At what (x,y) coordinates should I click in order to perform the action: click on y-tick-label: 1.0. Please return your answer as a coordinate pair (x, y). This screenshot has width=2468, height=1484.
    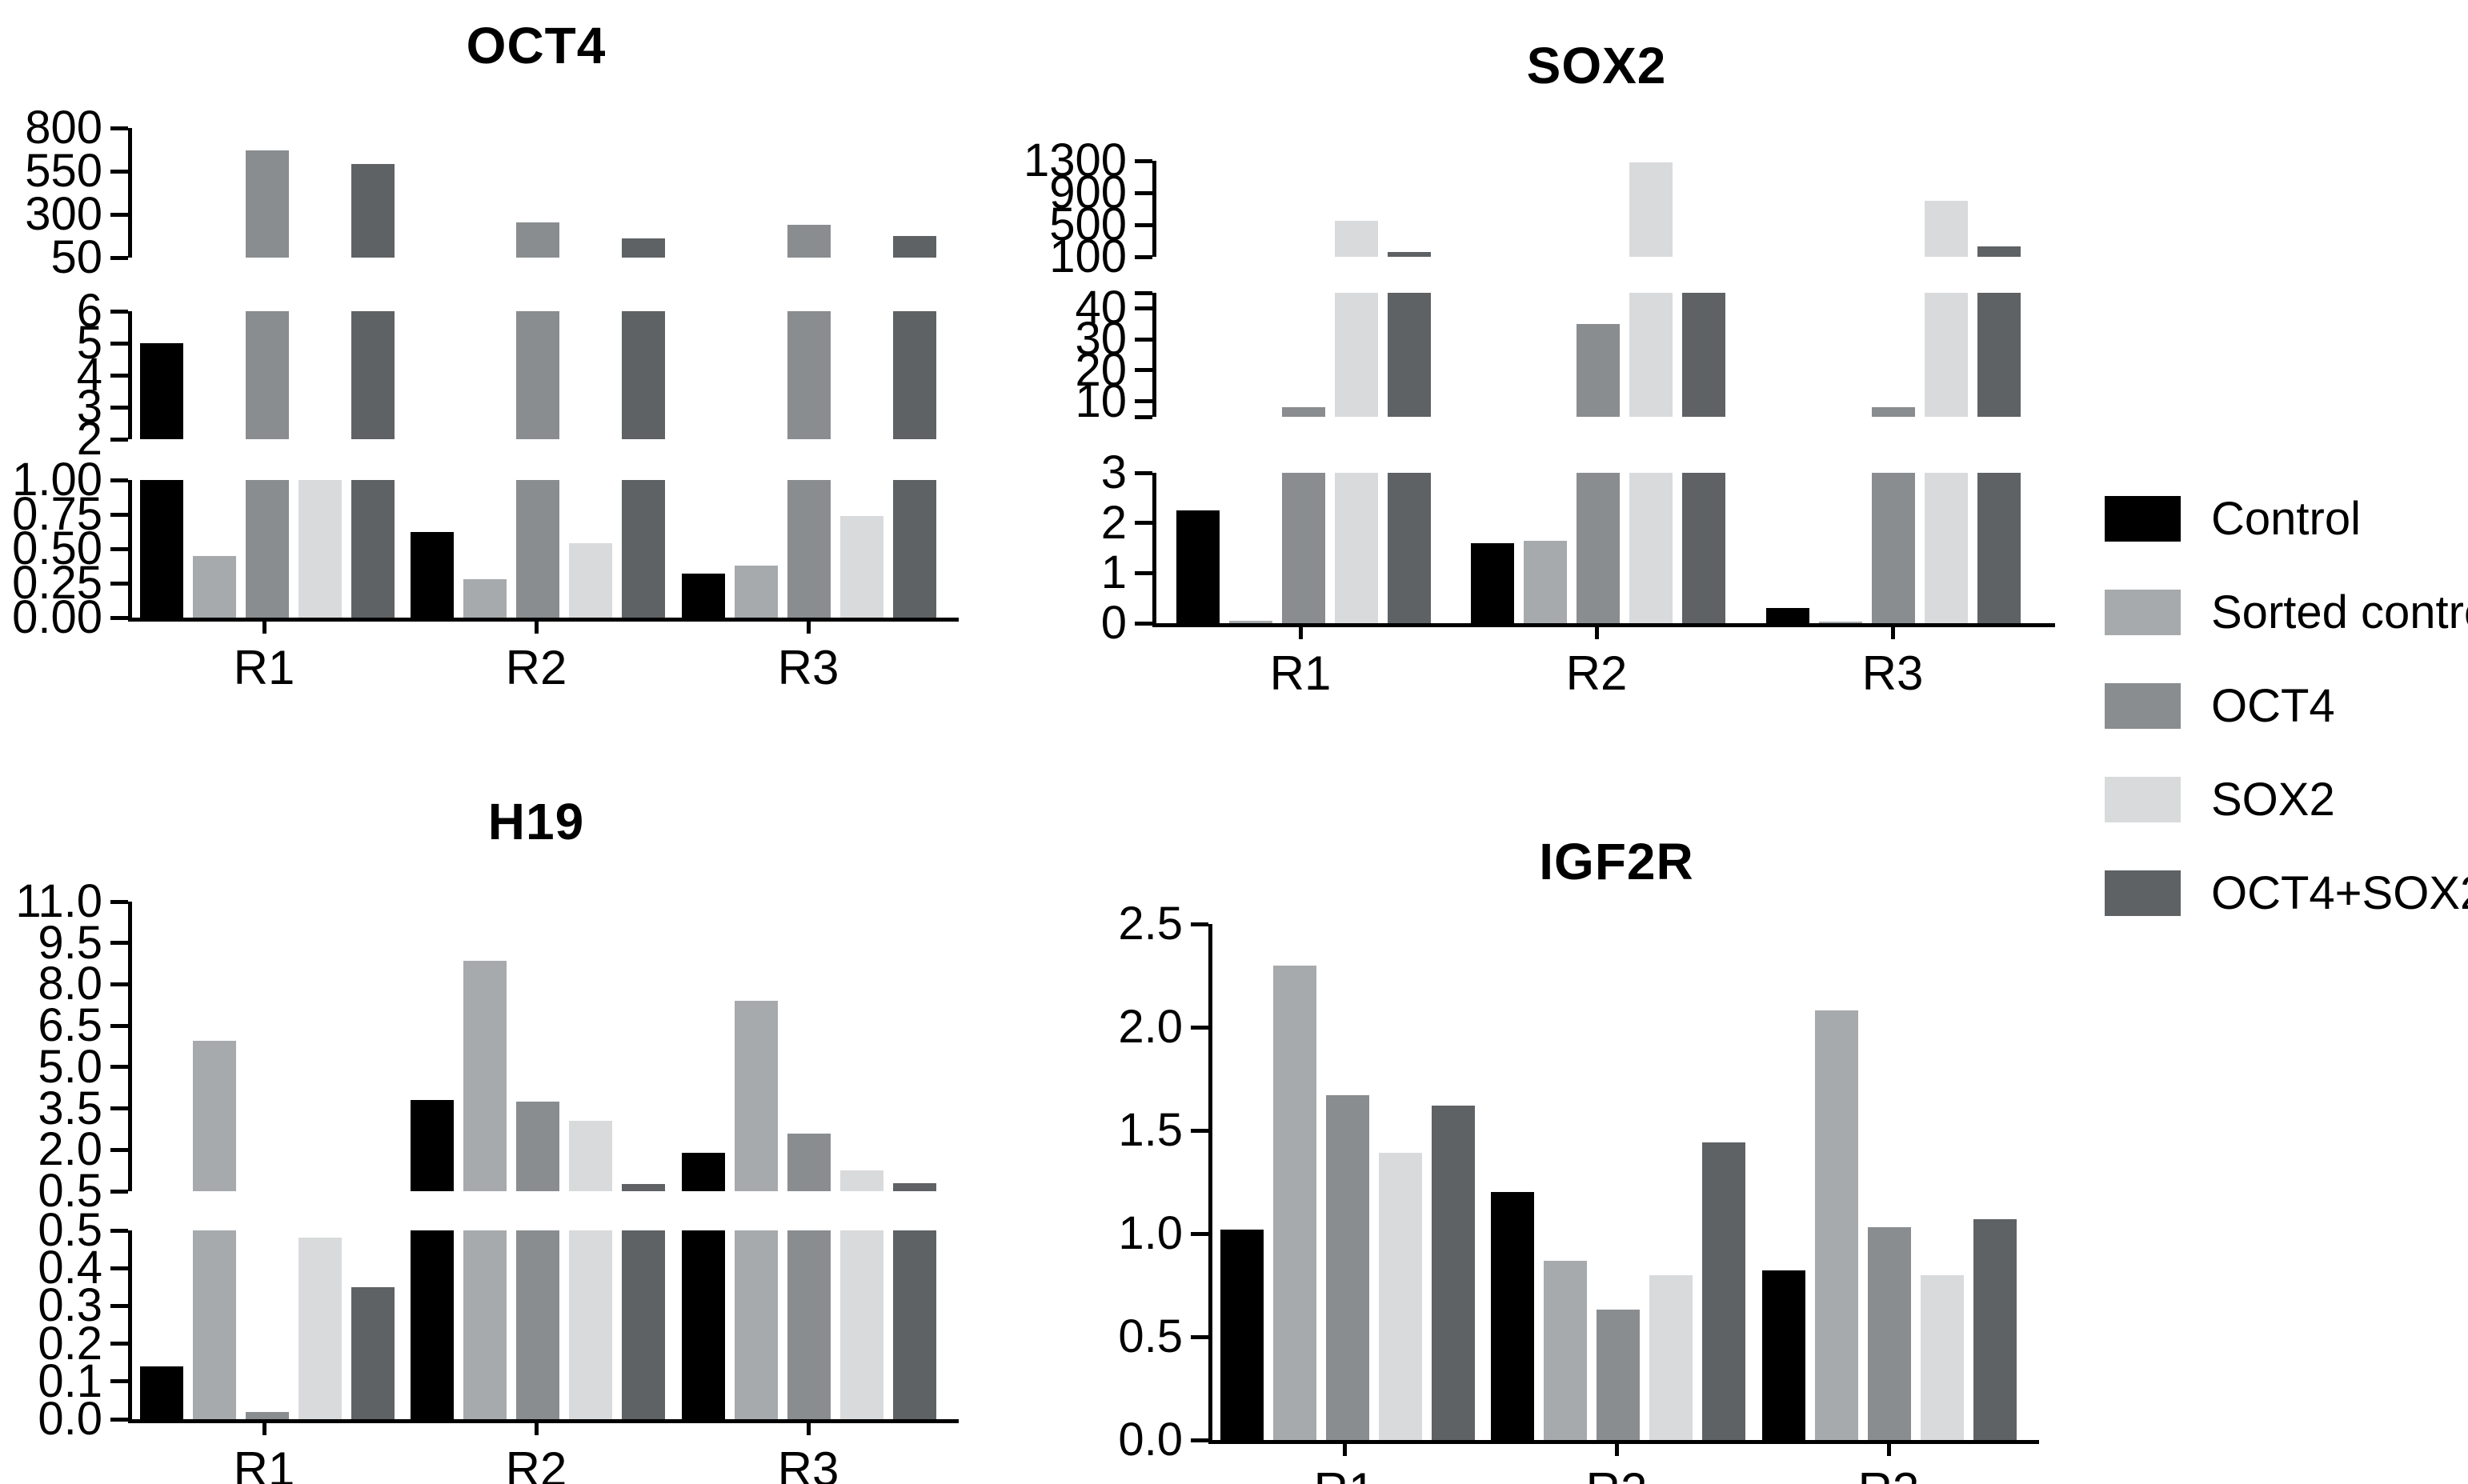
    Looking at the image, I should click on (1150, 1233).